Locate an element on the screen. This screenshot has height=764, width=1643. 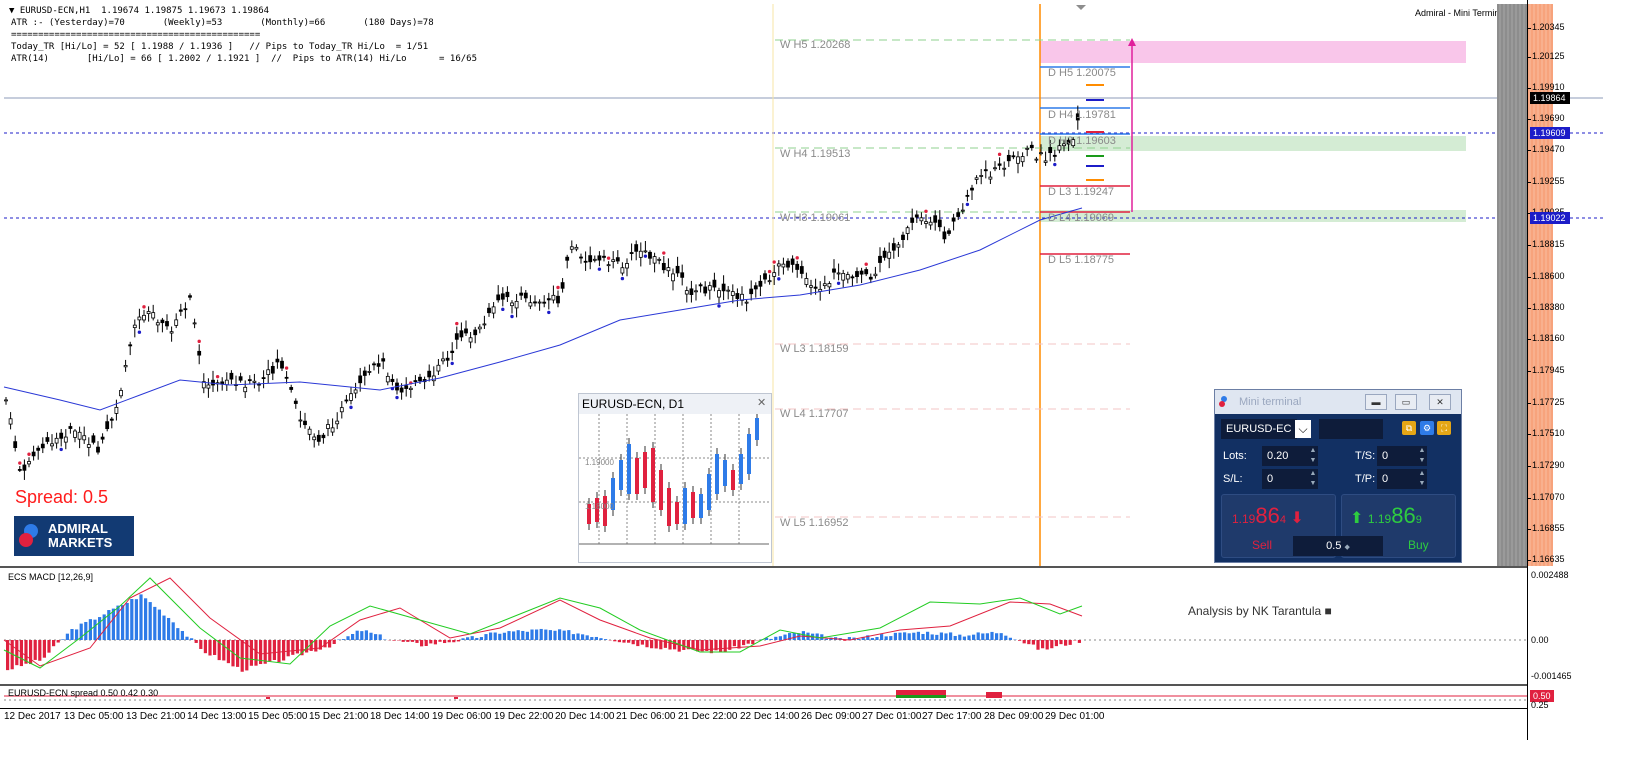
time-axis-label: 26 Dec 09:00 is located at coordinates (831, 716).